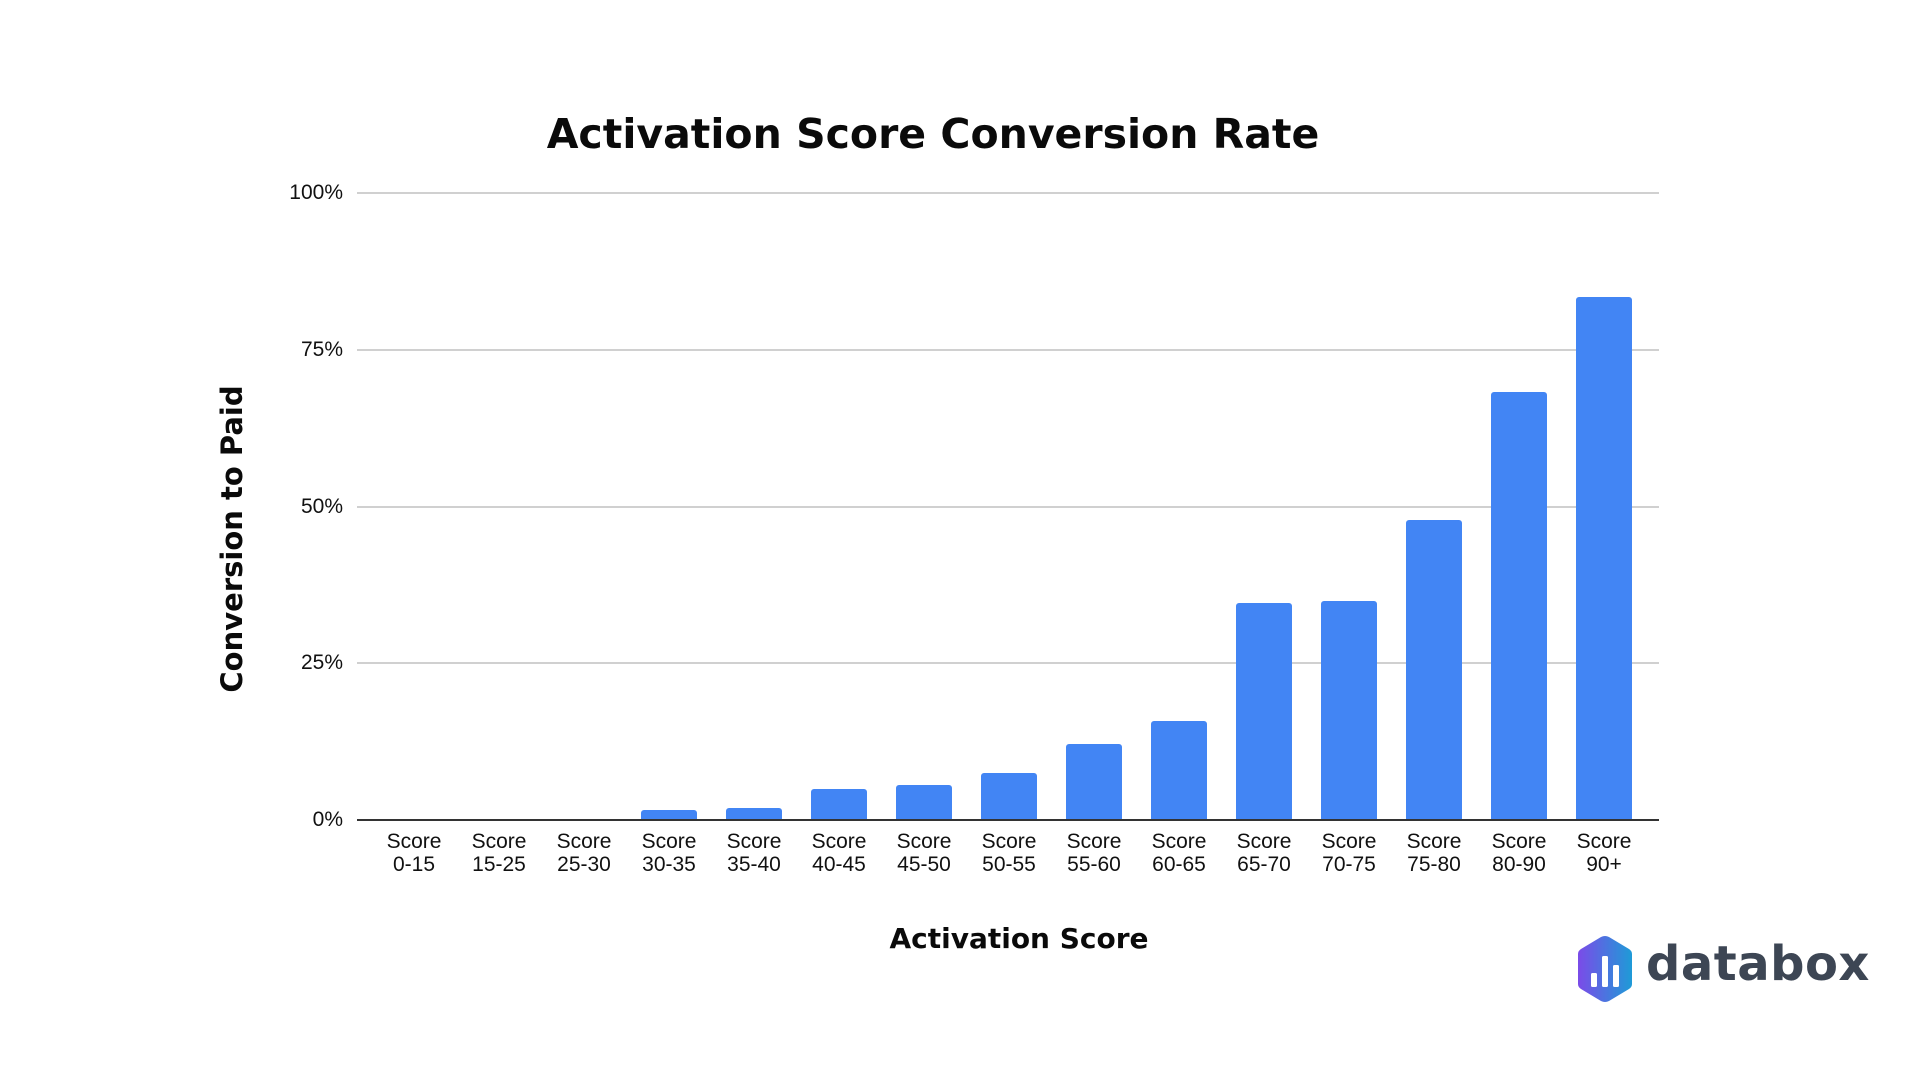 The height and width of the screenshot is (1080, 1920). I want to click on x-tick-label-line2: 15-25, so click(499, 864).